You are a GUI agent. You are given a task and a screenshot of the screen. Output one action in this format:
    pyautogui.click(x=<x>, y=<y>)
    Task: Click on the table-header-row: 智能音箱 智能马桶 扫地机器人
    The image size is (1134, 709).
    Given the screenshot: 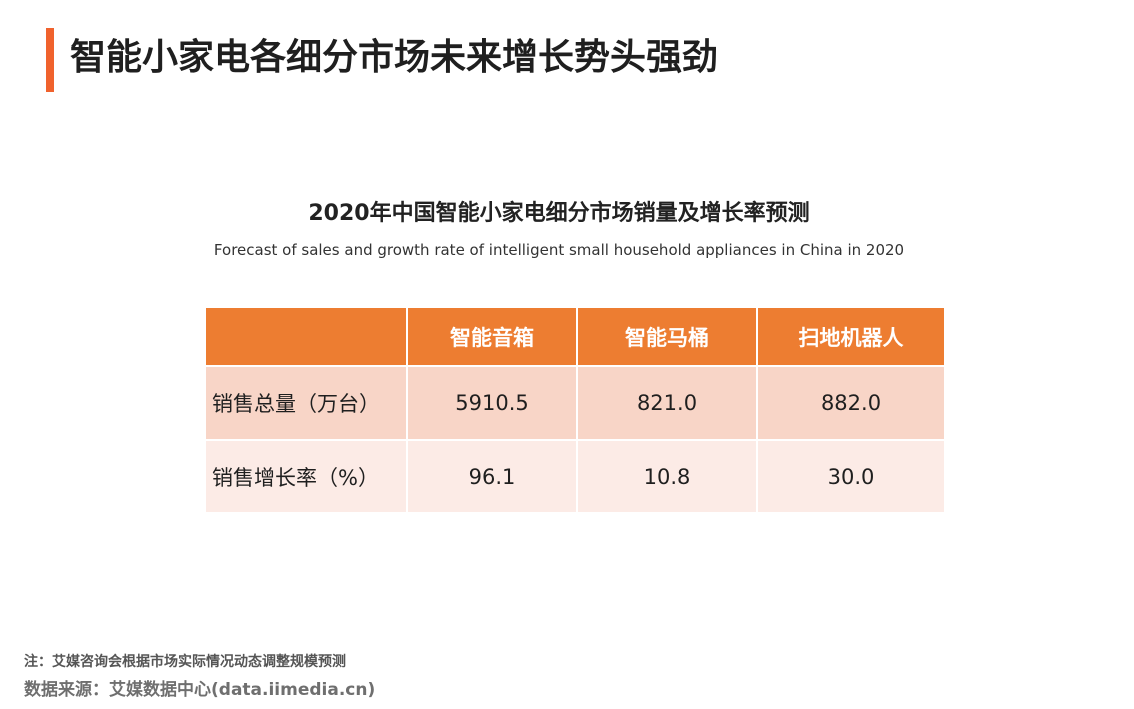 What is the action you would take?
    pyautogui.click(x=575, y=336)
    